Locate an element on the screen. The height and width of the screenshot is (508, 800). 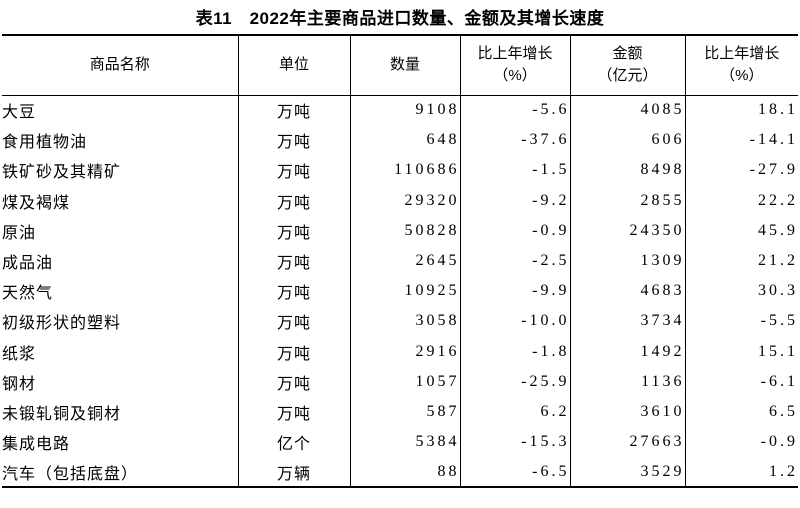
table-row: 煤及褐煤 万吨 29320 -9.2 2855 22.2 is located at coordinates (400, 200).